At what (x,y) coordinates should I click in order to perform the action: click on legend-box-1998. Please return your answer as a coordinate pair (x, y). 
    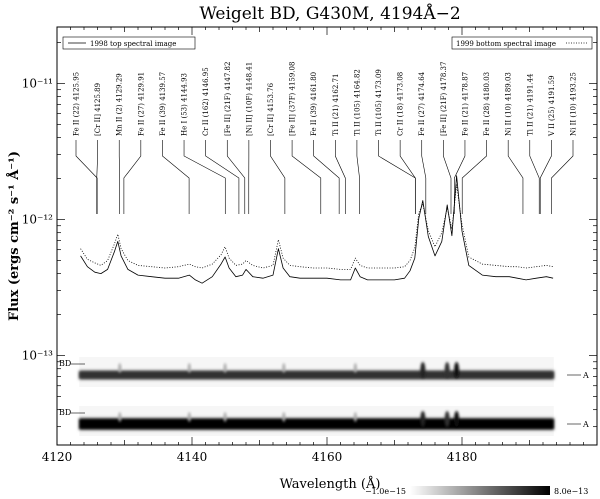
    Looking at the image, I should click on (129, 43).